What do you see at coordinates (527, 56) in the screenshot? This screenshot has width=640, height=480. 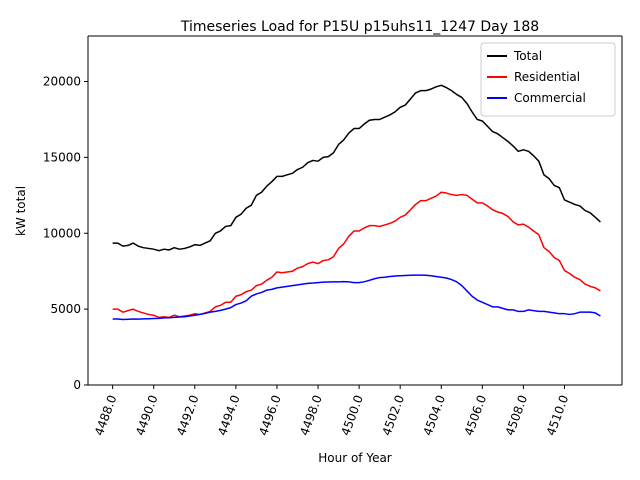 I see `legend-label-total: Total` at bounding box center [527, 56].